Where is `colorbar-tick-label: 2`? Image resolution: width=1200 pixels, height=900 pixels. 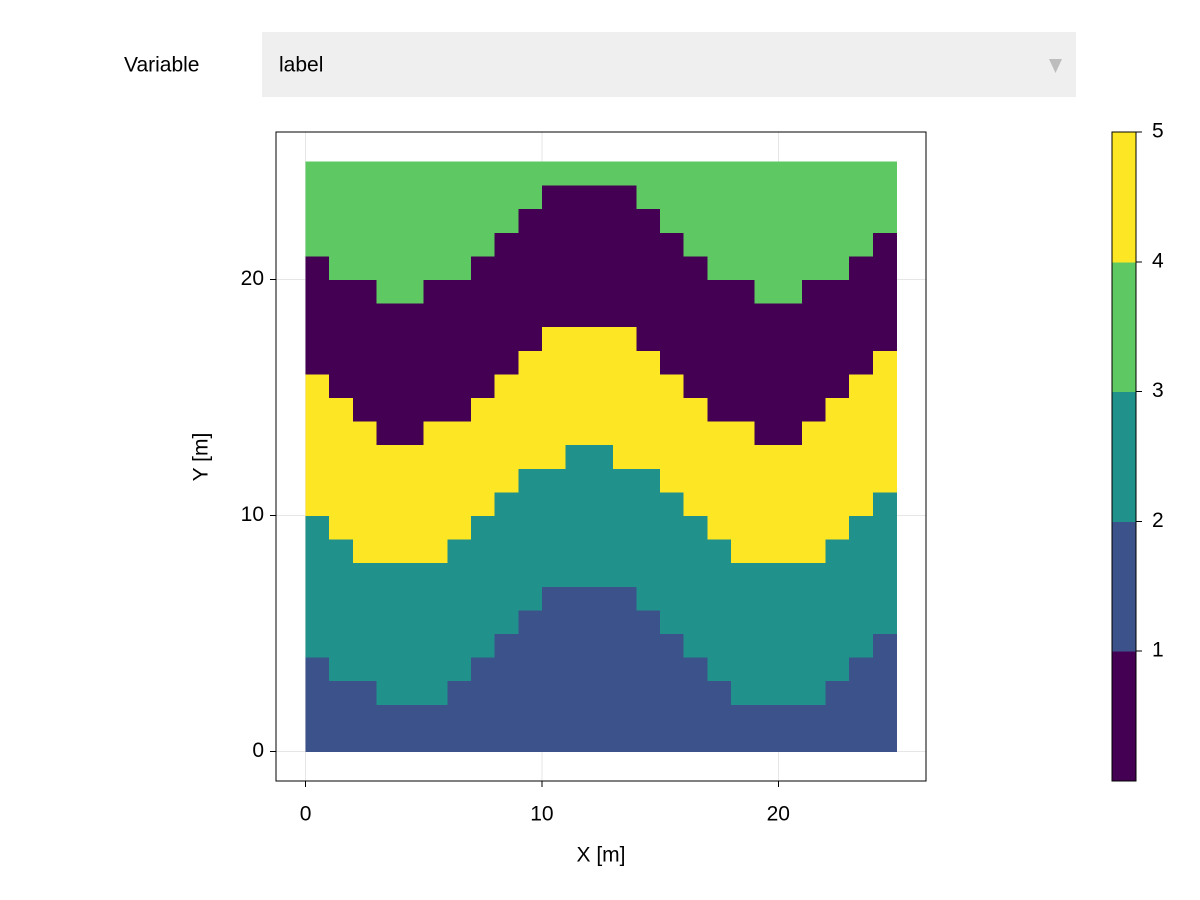 colorbar-tick-label: 2 is located at coordinates (1158, 520).